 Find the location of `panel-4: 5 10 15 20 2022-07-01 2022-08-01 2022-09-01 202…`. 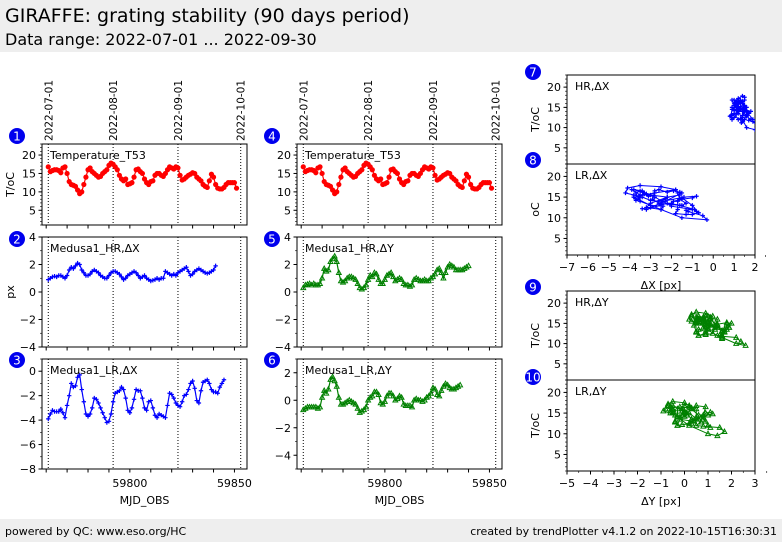

panel-4: 5 10 15 20 2022-07-01 2022-08-01 2022-09-01 202… is located at coordinates (390, 154).